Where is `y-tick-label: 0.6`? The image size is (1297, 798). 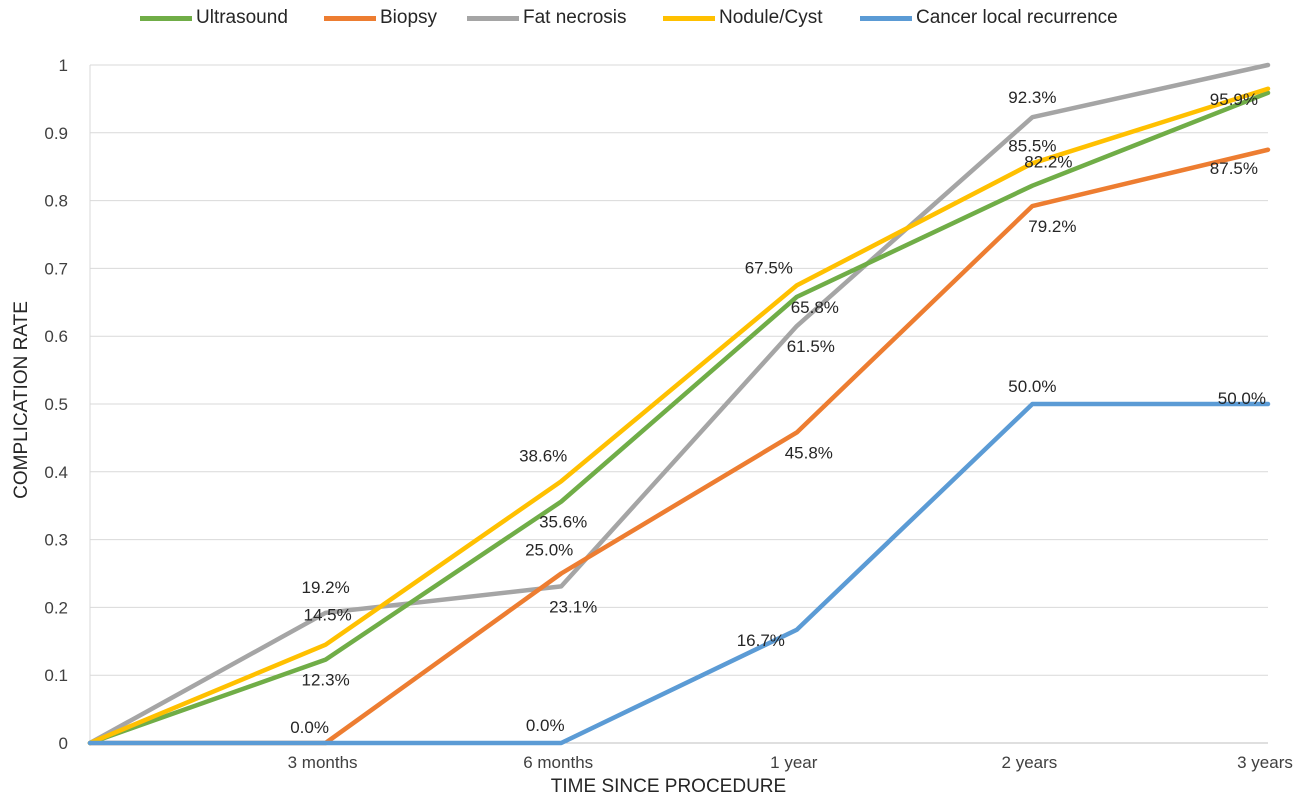 y-tick-label: 0.6 is located at coordinates (56, 336).